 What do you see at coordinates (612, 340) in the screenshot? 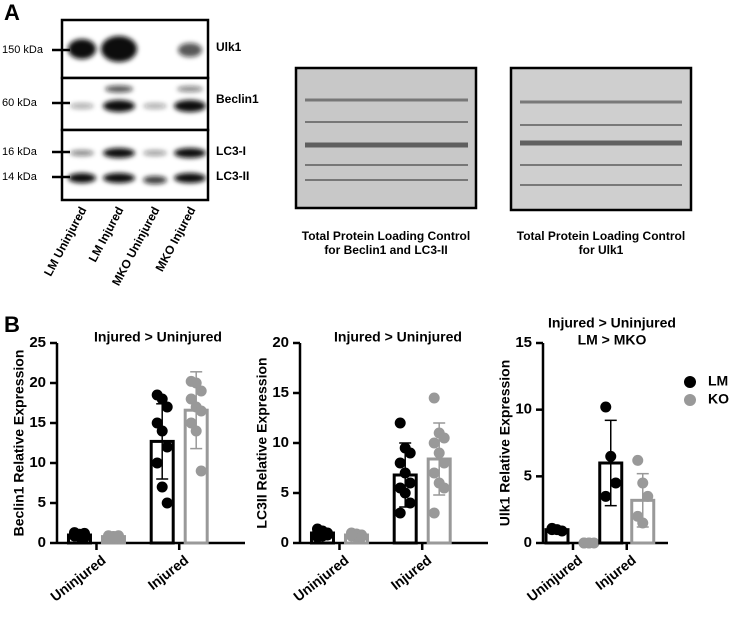
I see `chart-subtitle: LM > MKO` at bounding box center [612, 340].